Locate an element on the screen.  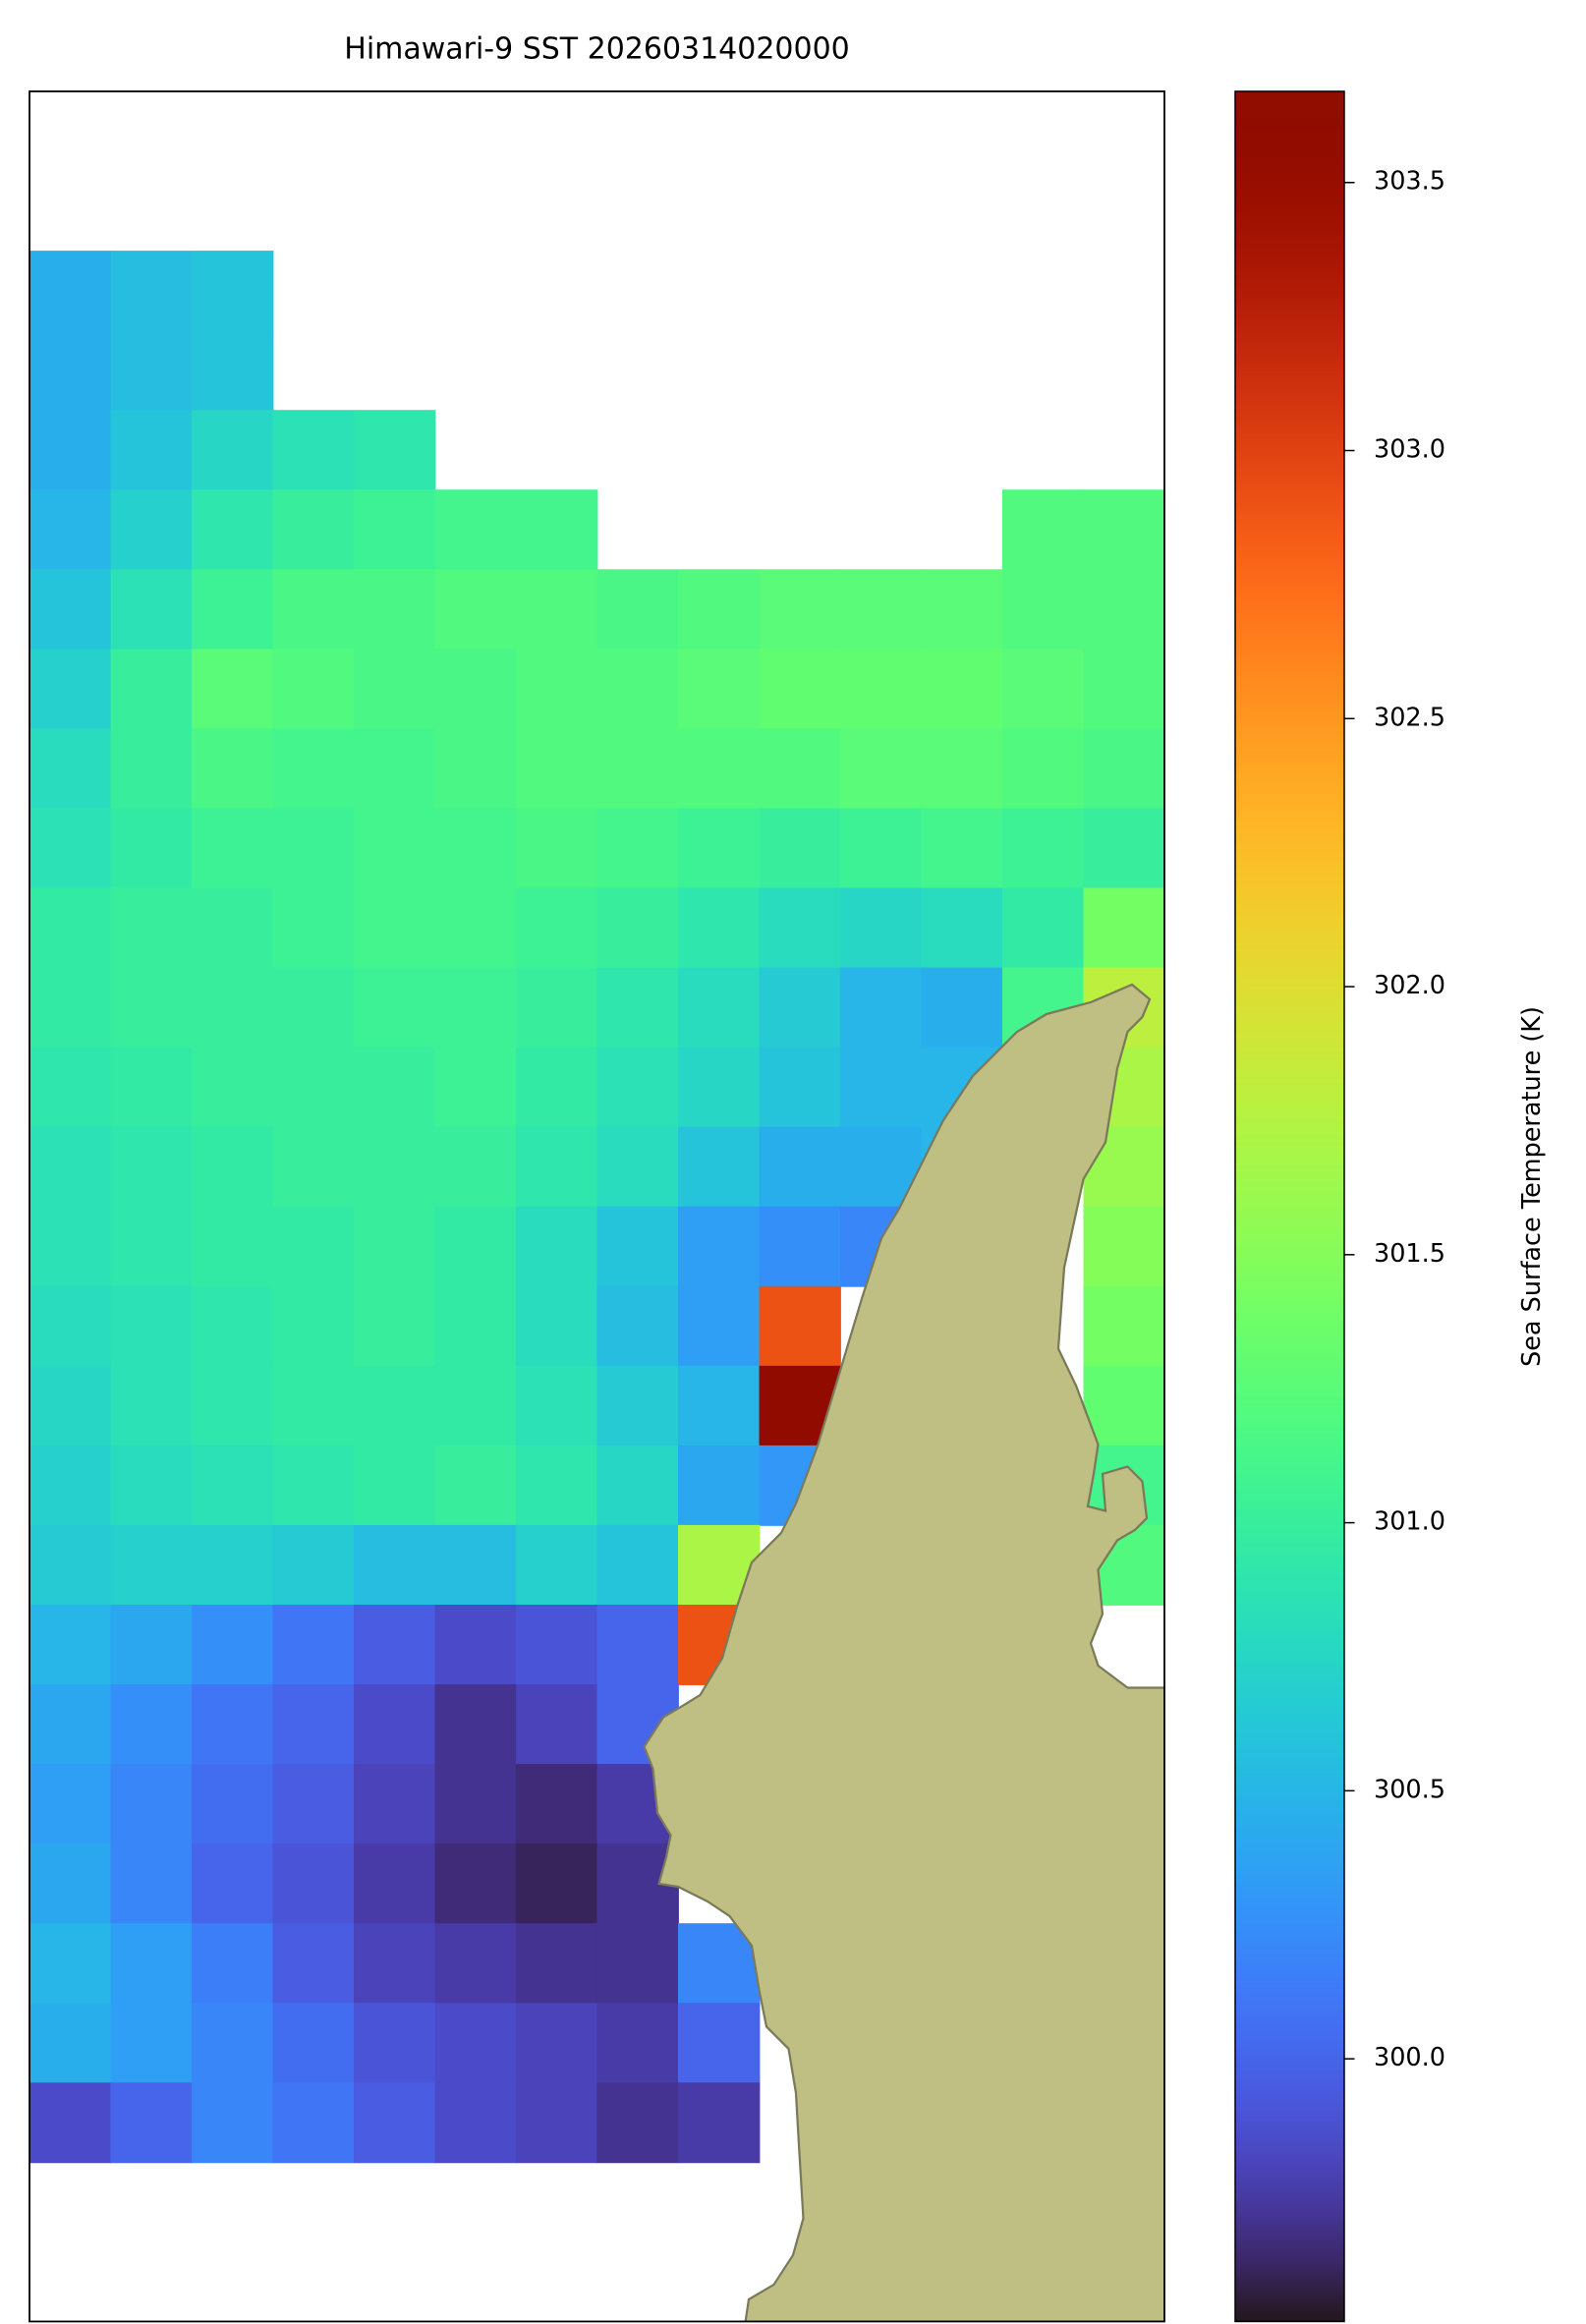
colorbar-tick-label: 300.5 is located at coordinates (1410, 1789).